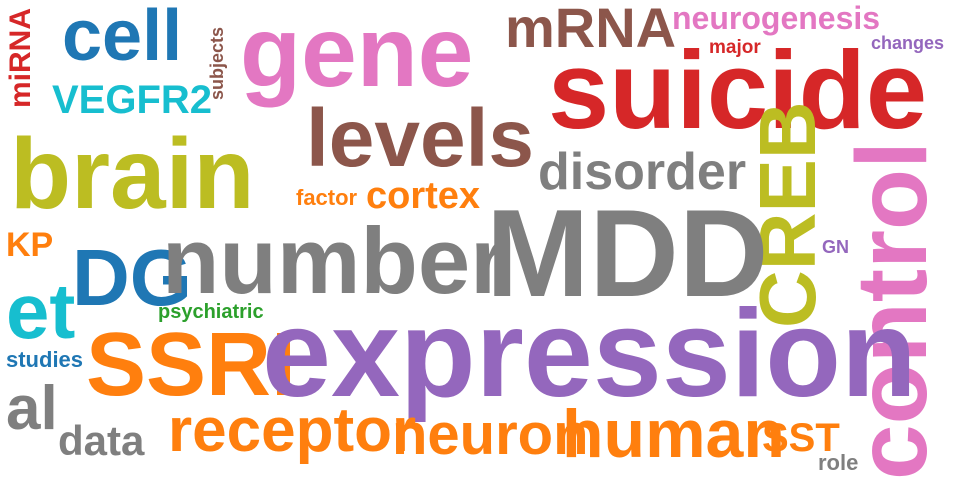 The width and height of the screenshot is (960, 480). I want to click on word-levels: levels, so click(420, 138).